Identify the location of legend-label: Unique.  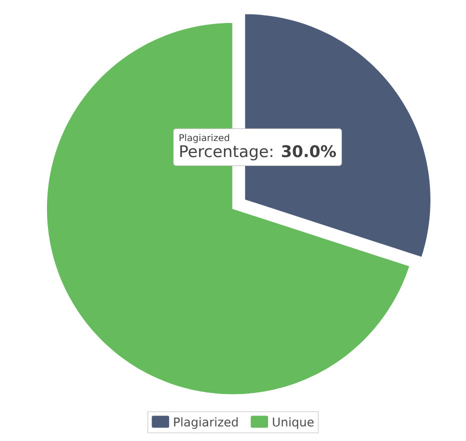
(293, 423).